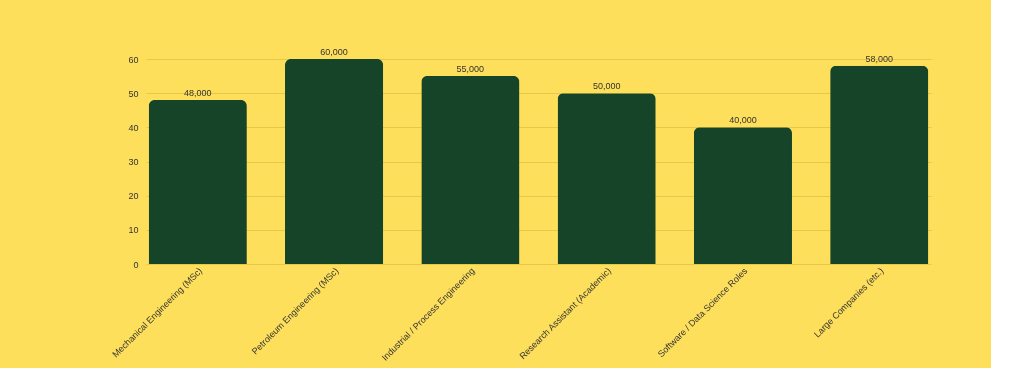  What do you see at coordinates (133, 162) in the screenshot?
I see `y-tick-label: 30` at bounding box center [133, 162].